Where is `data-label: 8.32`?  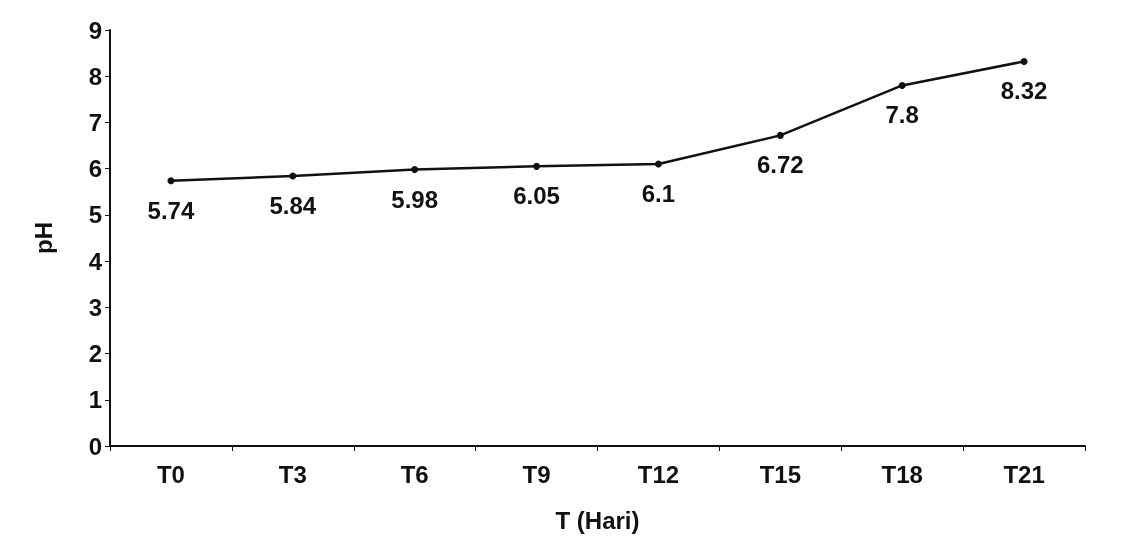
data-label: 8.32 is located at coordinates (1024, 91).